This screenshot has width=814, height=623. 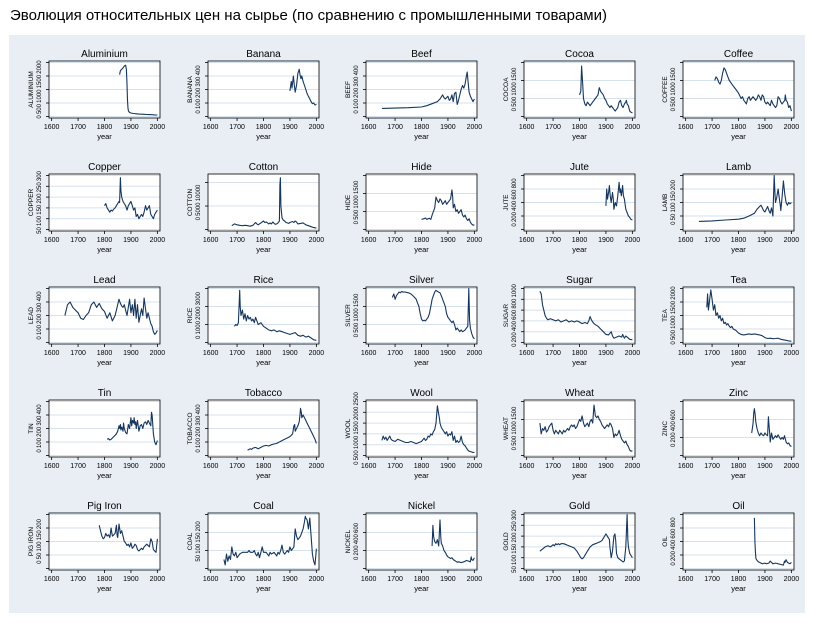 I want to click on subplot-title: Jute, so click(x=579, y=167).